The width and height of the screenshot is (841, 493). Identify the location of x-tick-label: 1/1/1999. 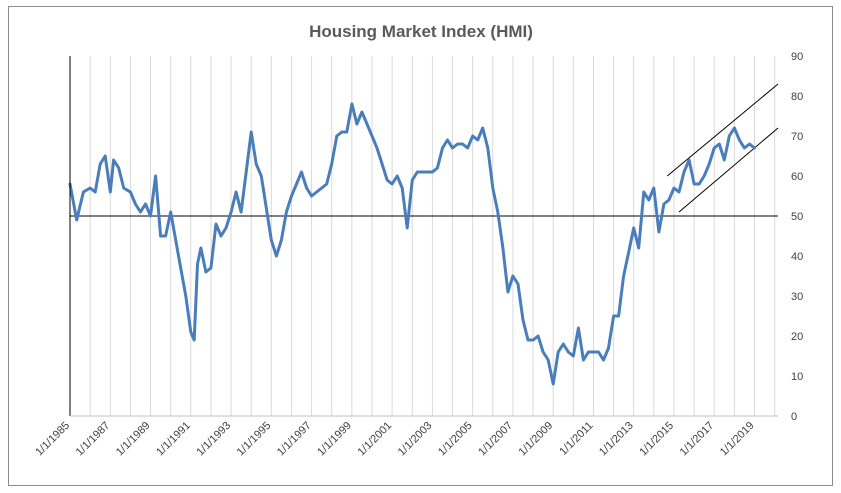
(334, 439).